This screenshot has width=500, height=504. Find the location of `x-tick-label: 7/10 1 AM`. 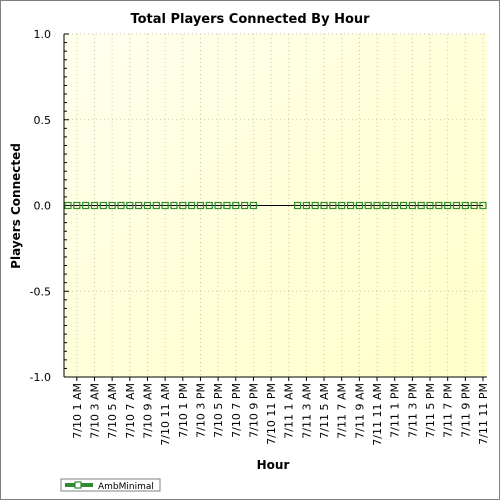

x-tick-label: 7/10 1 AM is located at coordinates (77, 411).